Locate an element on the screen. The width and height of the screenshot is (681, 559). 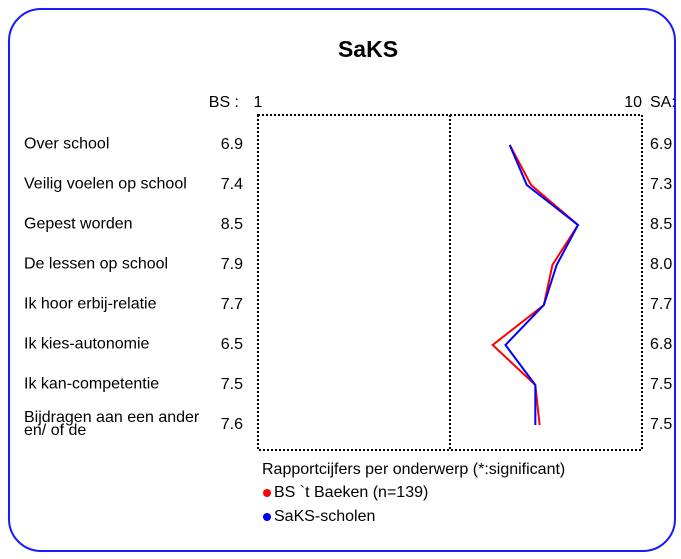
value-label: 7.9 is located at coordinates (232, 264).